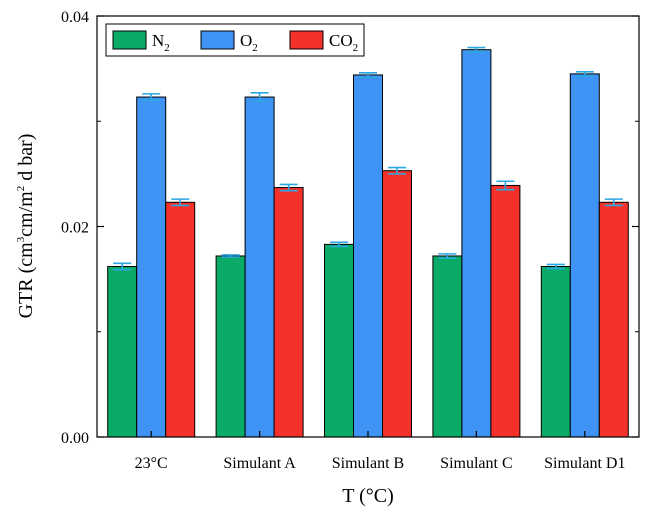 The image size is (656, 512). What do you see at coordinates (21, 189) in the screenshot?
I see `y-axis-title-sup-b: 2` at bounding box center [21, 189].